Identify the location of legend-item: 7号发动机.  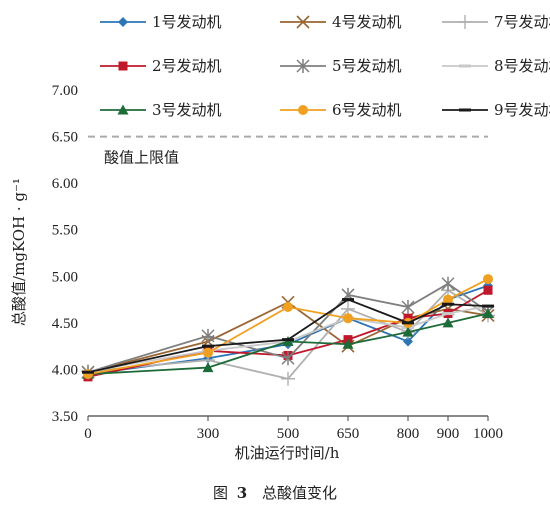
(496, 22).